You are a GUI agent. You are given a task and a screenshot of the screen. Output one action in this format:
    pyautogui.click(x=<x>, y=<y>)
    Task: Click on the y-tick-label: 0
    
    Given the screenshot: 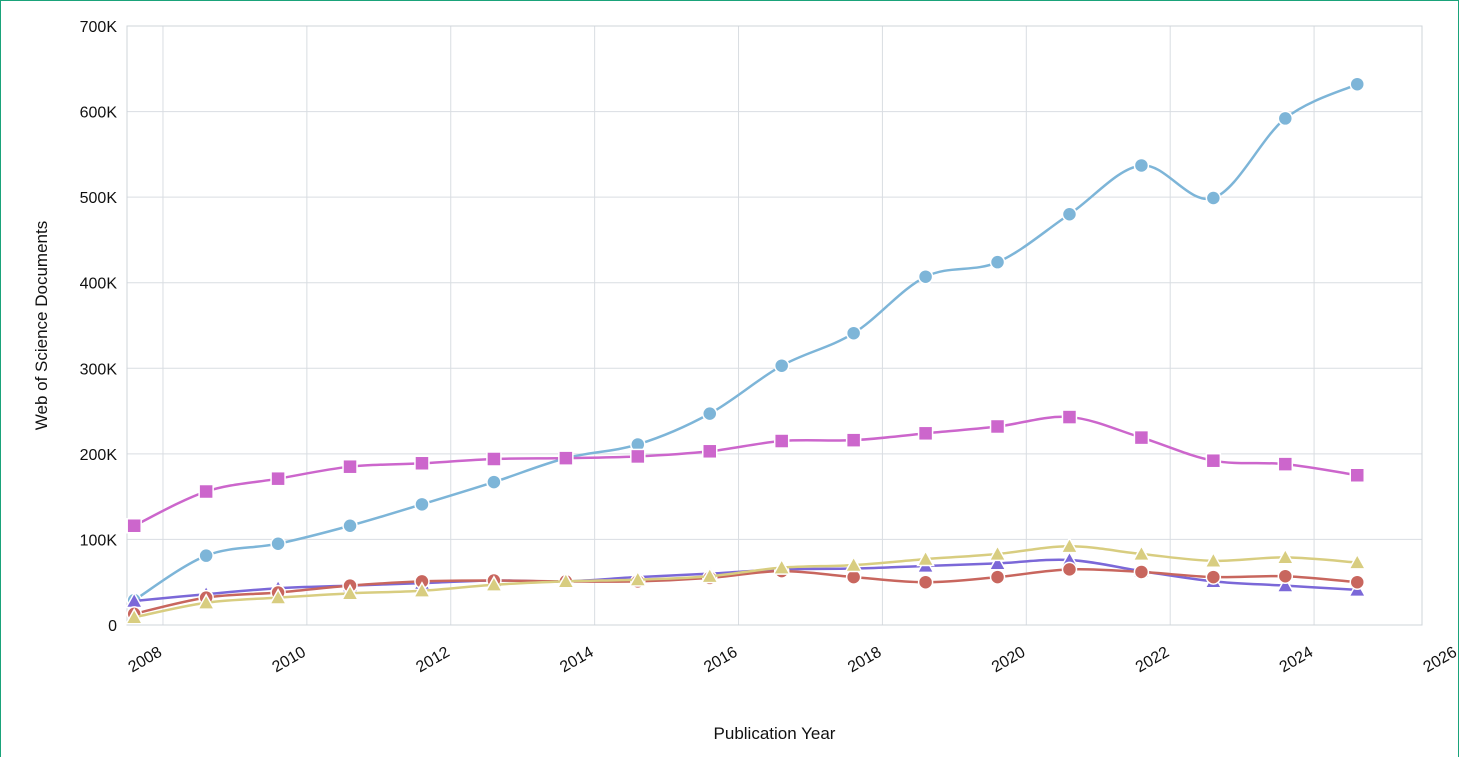 What is the action you would take?
    pyautogui.click(x=112, y=626)
    